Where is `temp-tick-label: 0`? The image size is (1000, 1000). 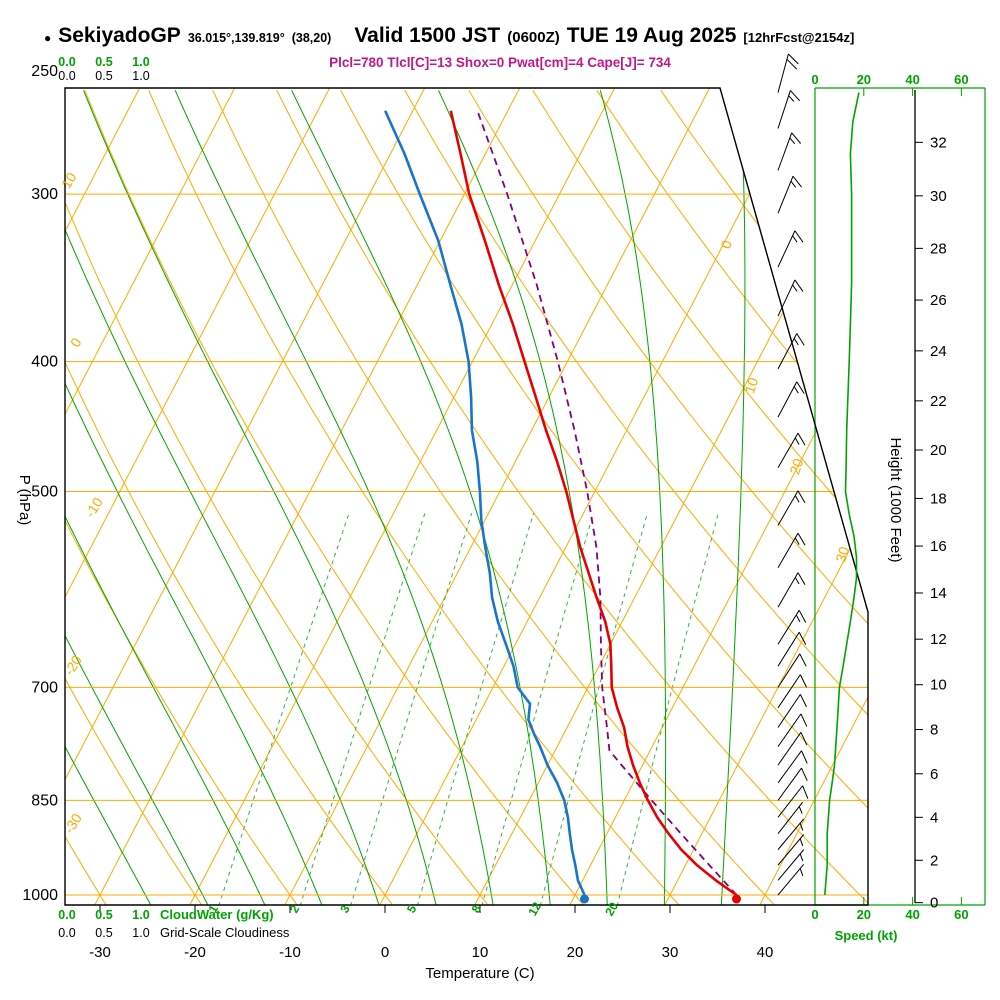 temp-tick-label: 0 is located at coordinates (385, 952).